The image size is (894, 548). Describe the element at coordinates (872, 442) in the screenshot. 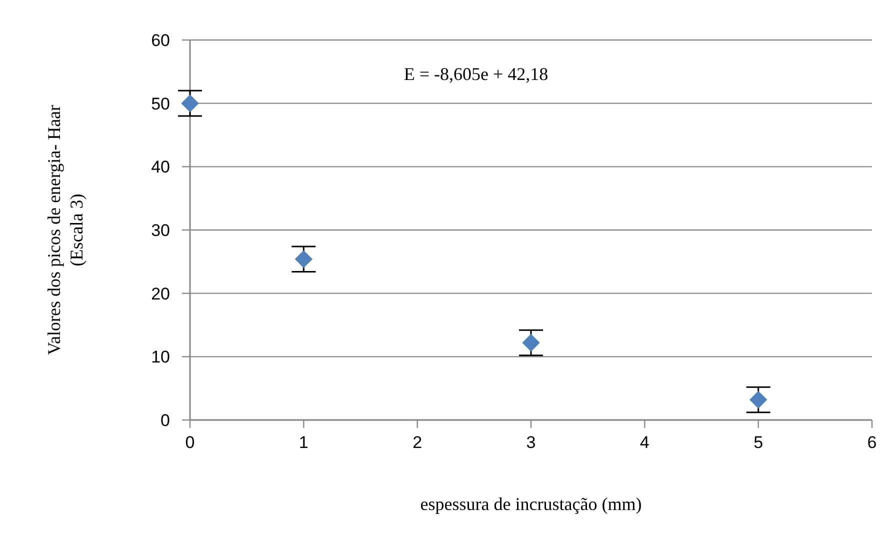

I see `x-tick-label: 6` at that location.